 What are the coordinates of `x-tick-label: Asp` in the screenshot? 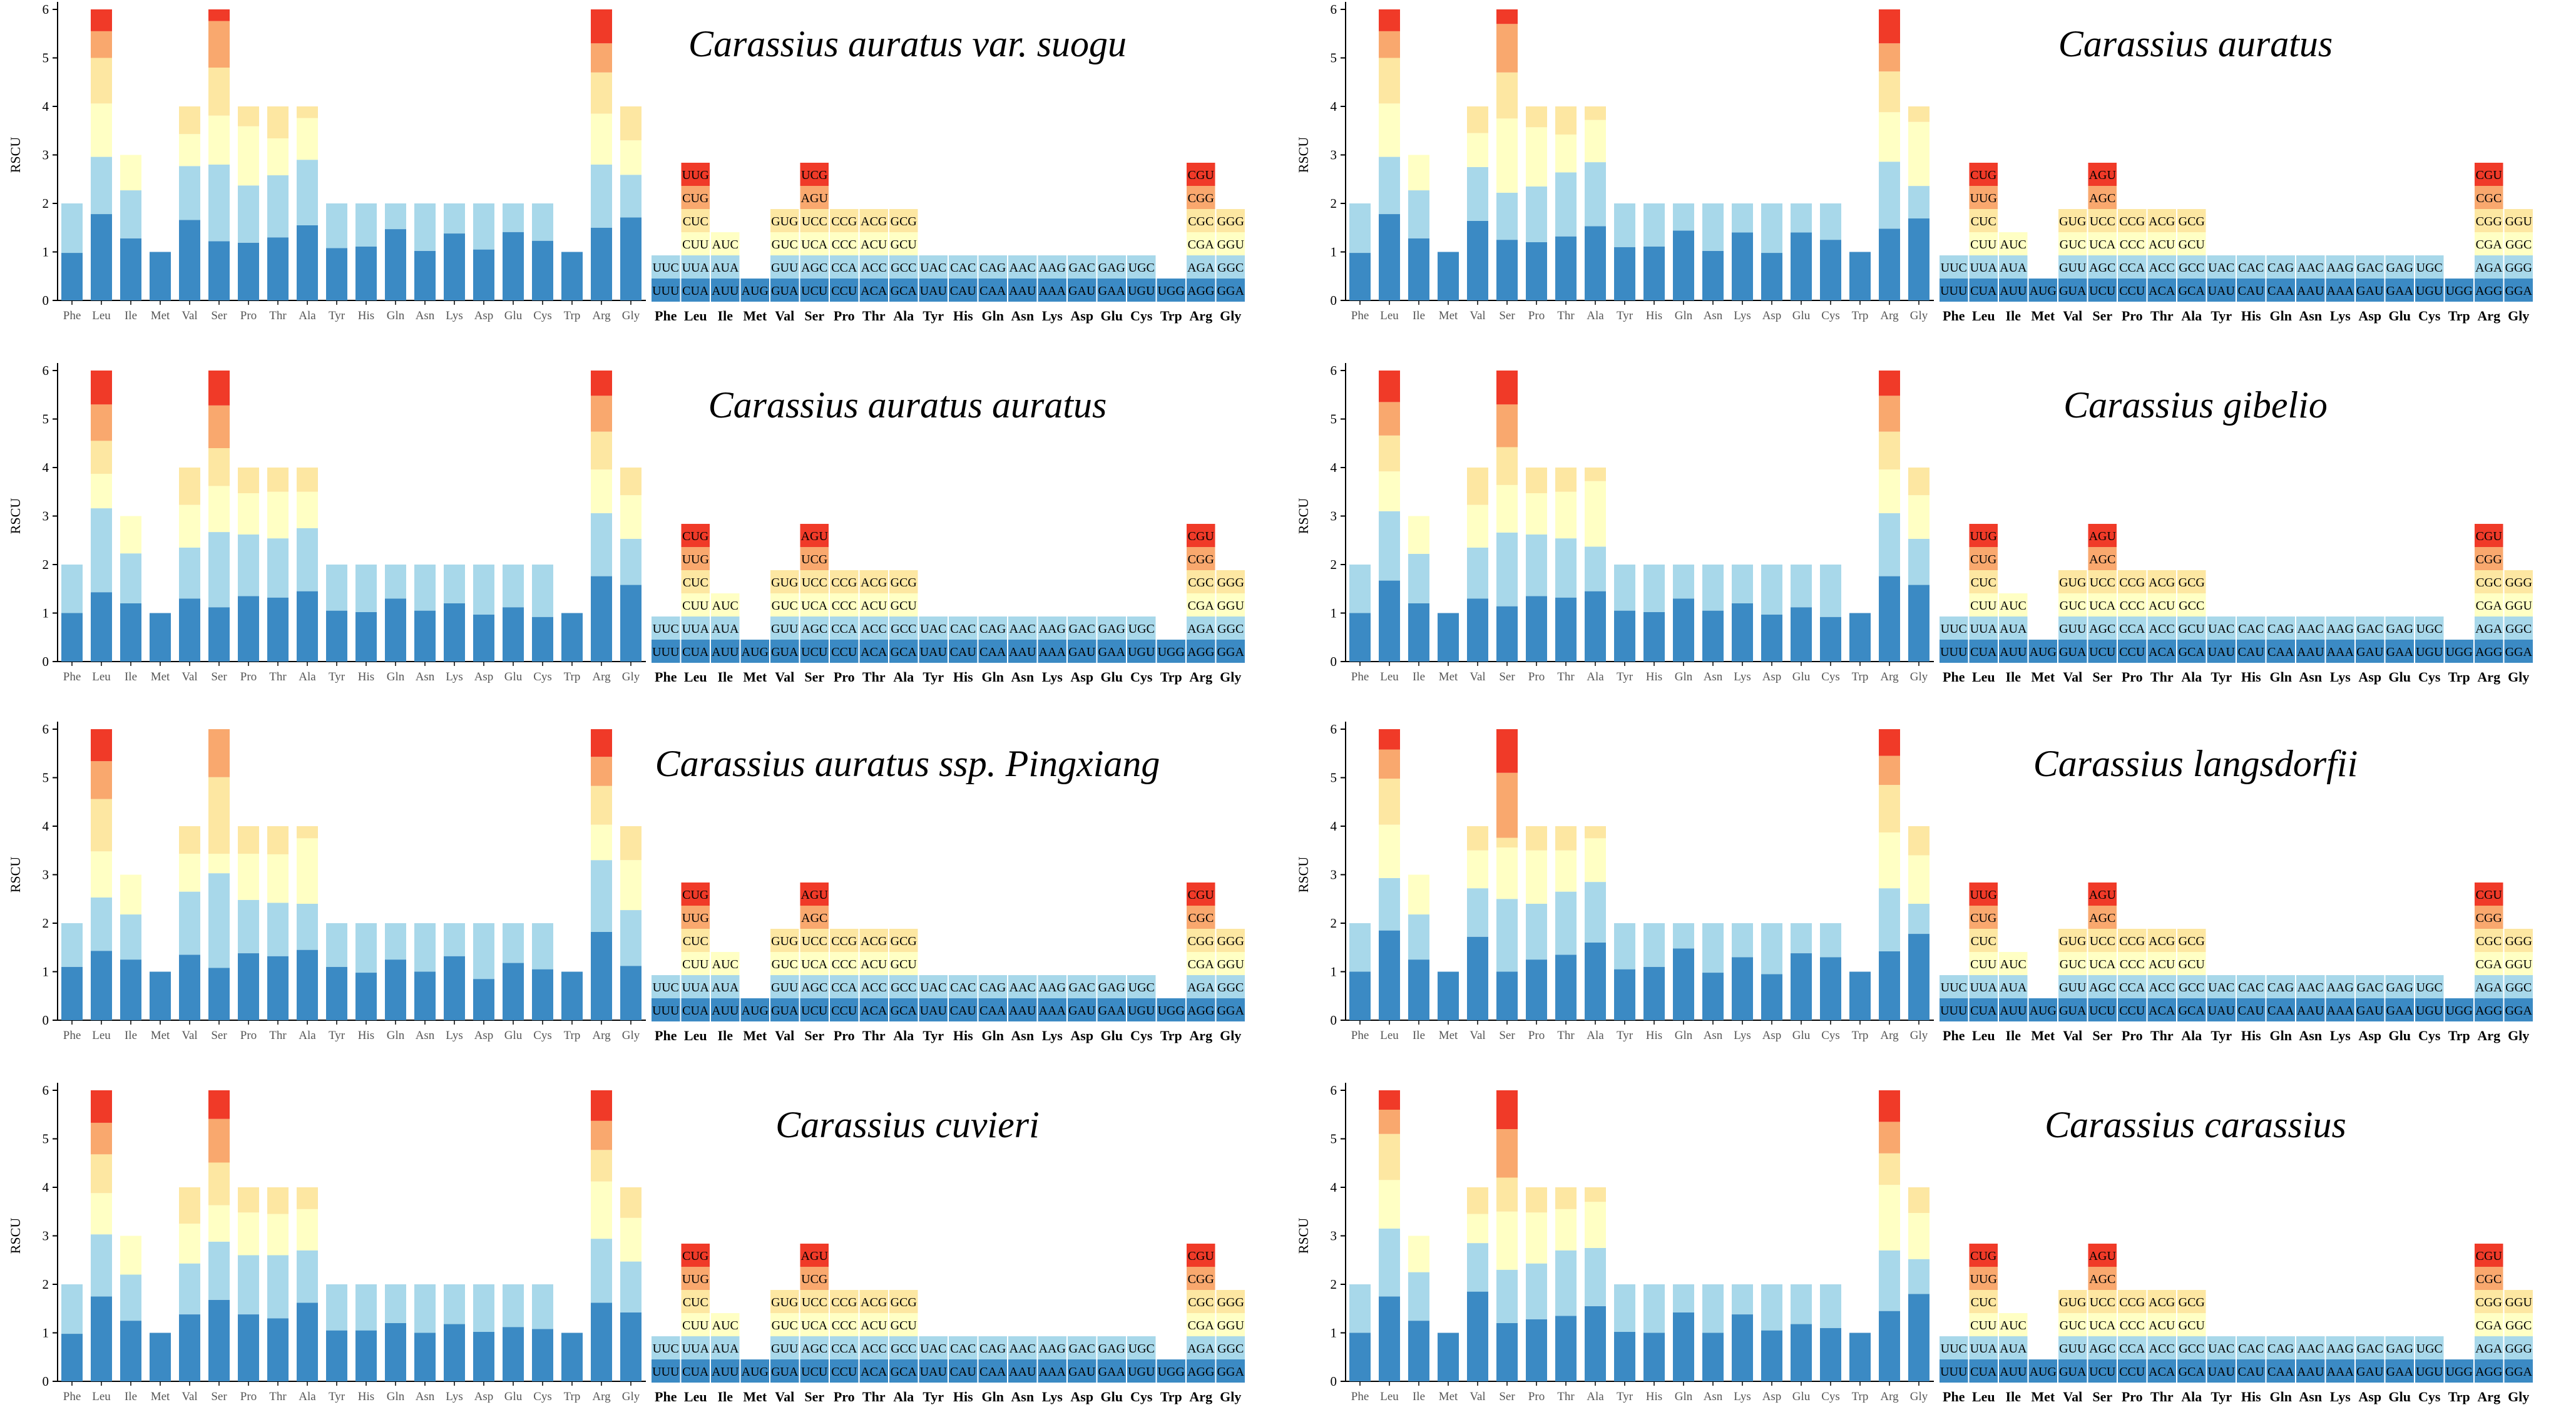 It's located at (1772, 676).